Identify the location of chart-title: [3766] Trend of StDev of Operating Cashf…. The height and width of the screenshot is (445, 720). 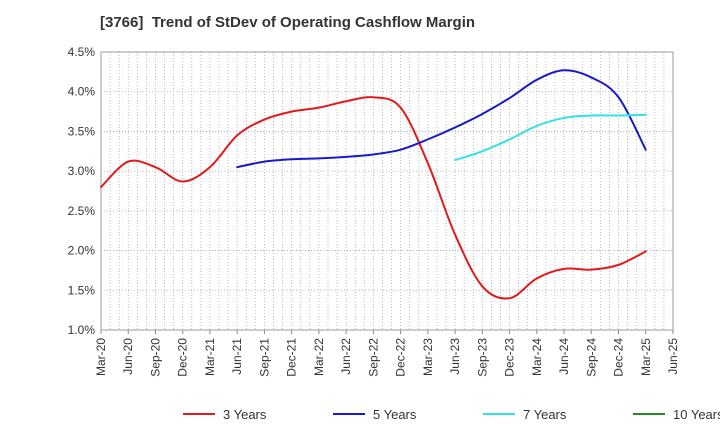
(288, 22).